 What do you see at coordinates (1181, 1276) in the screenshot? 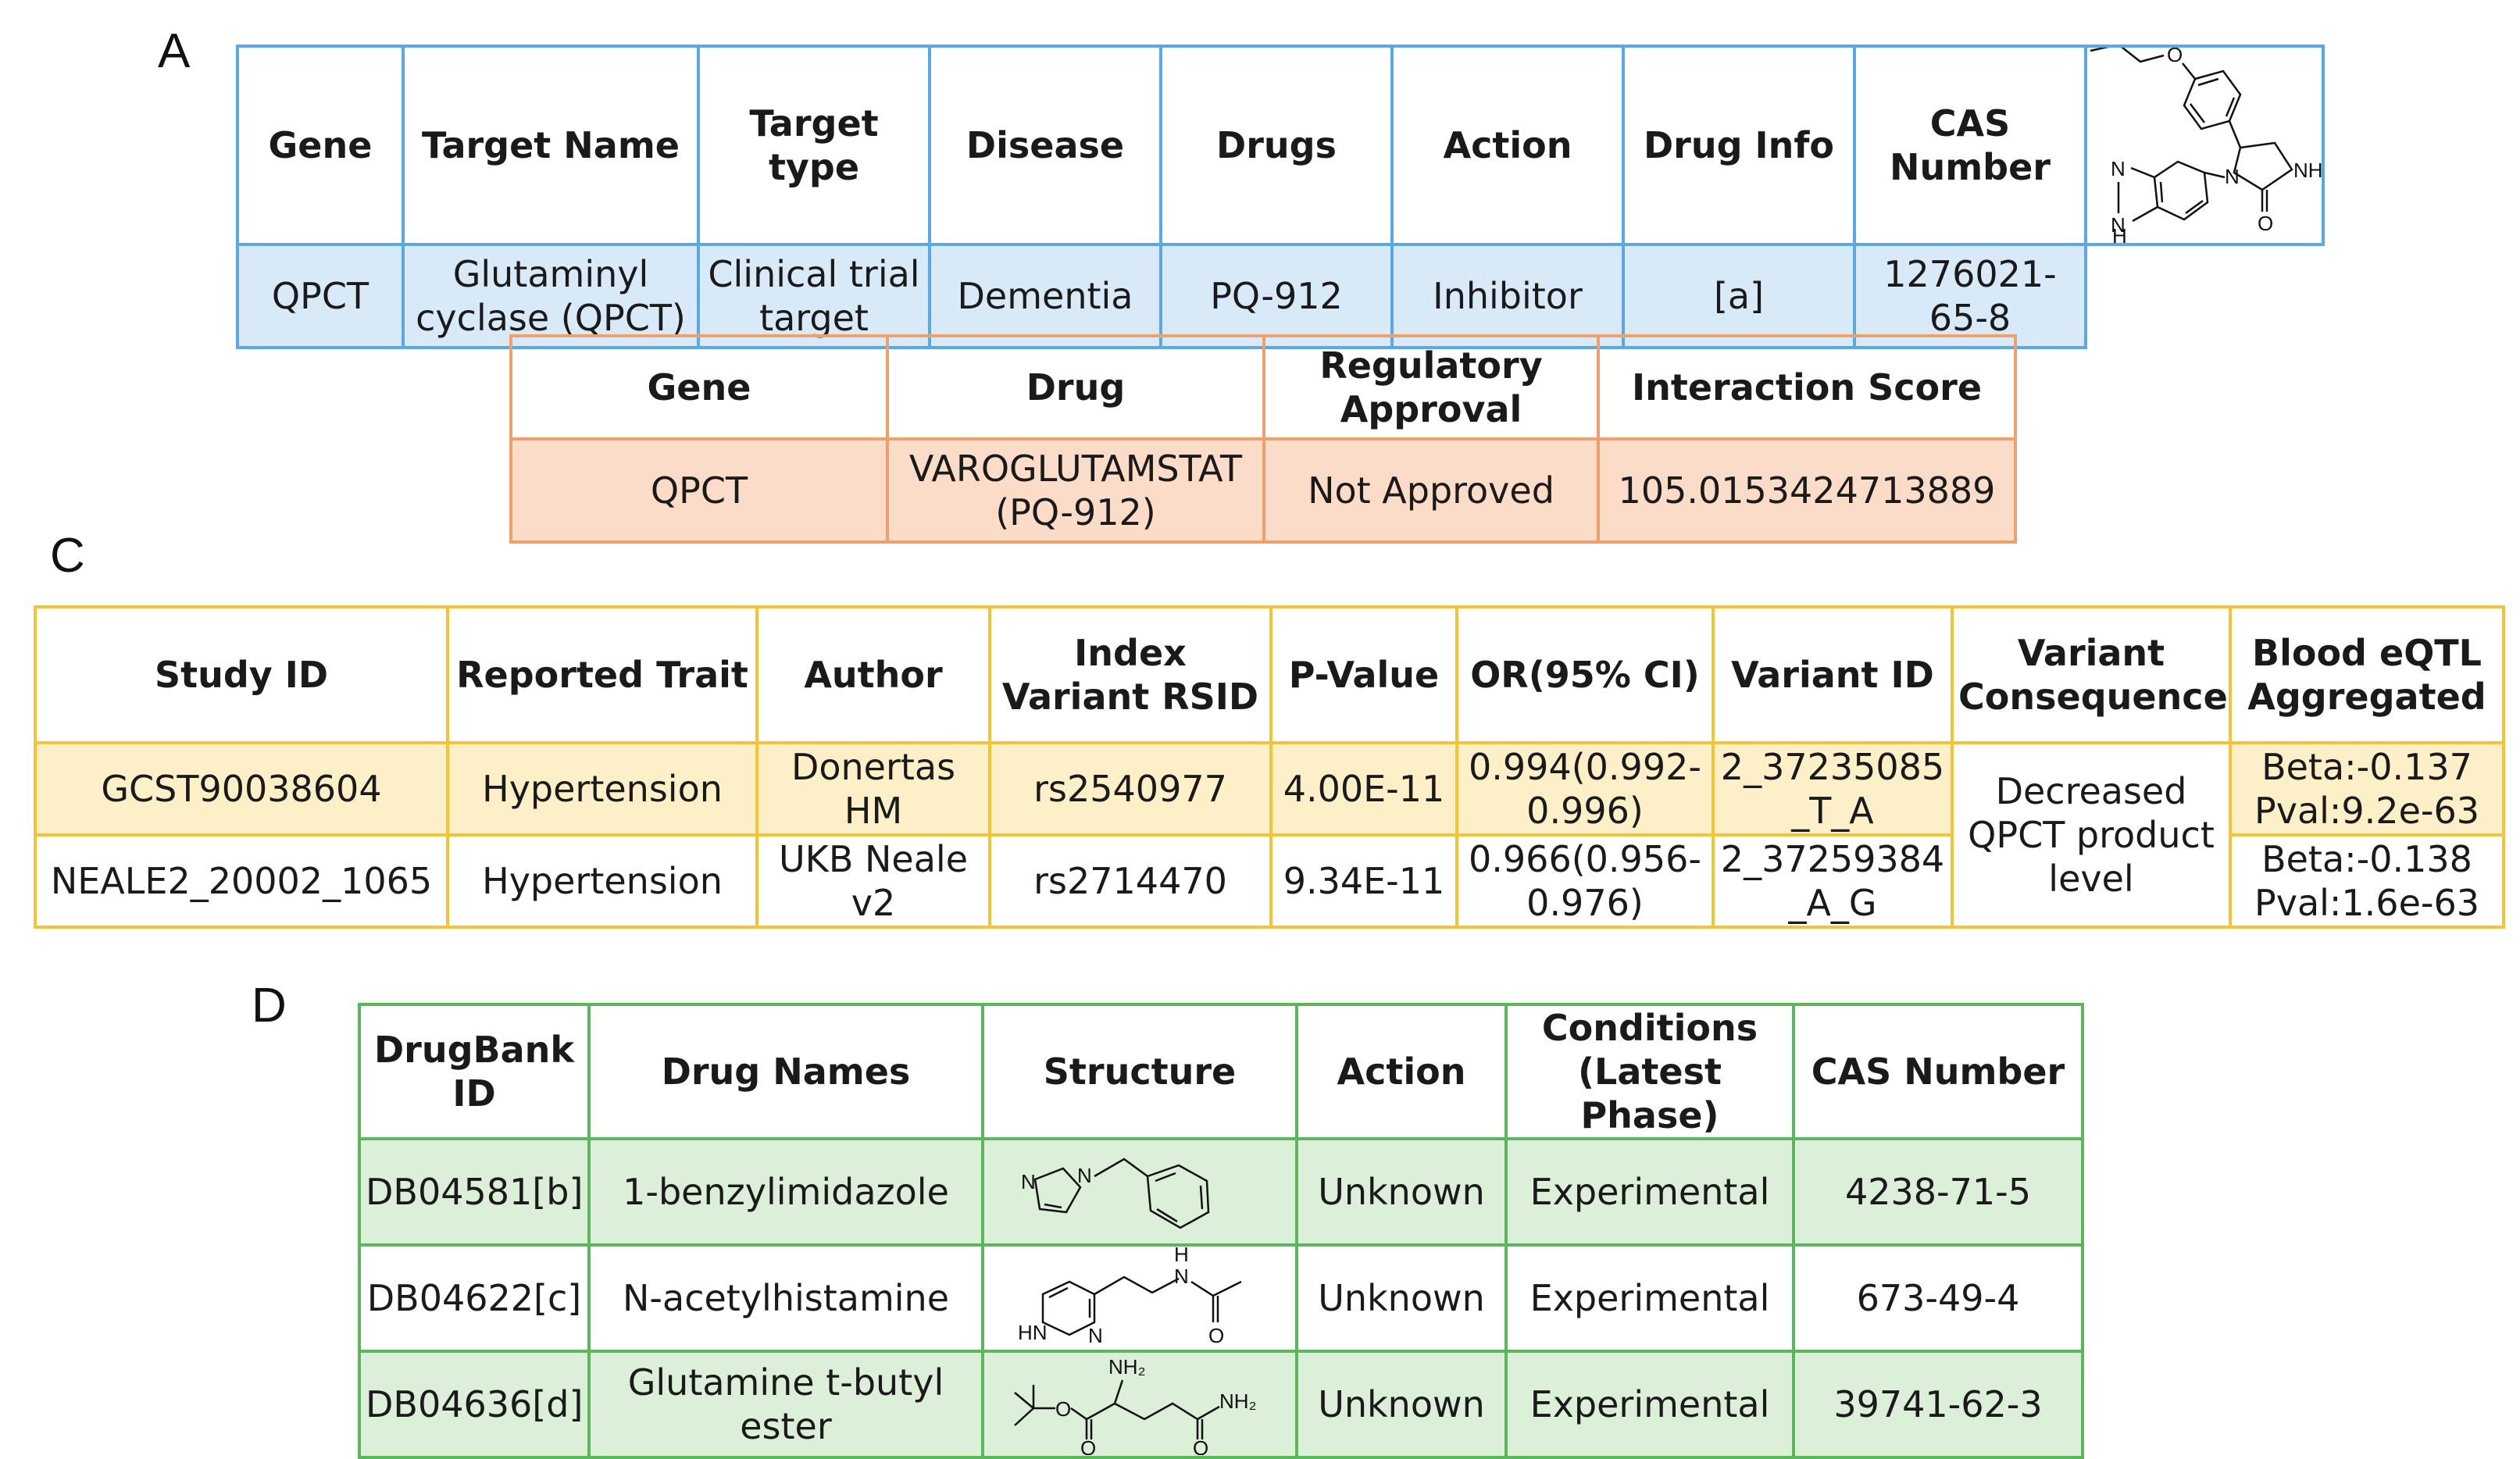
I see `atom-n: N` at bounding box center [1181, 1276].